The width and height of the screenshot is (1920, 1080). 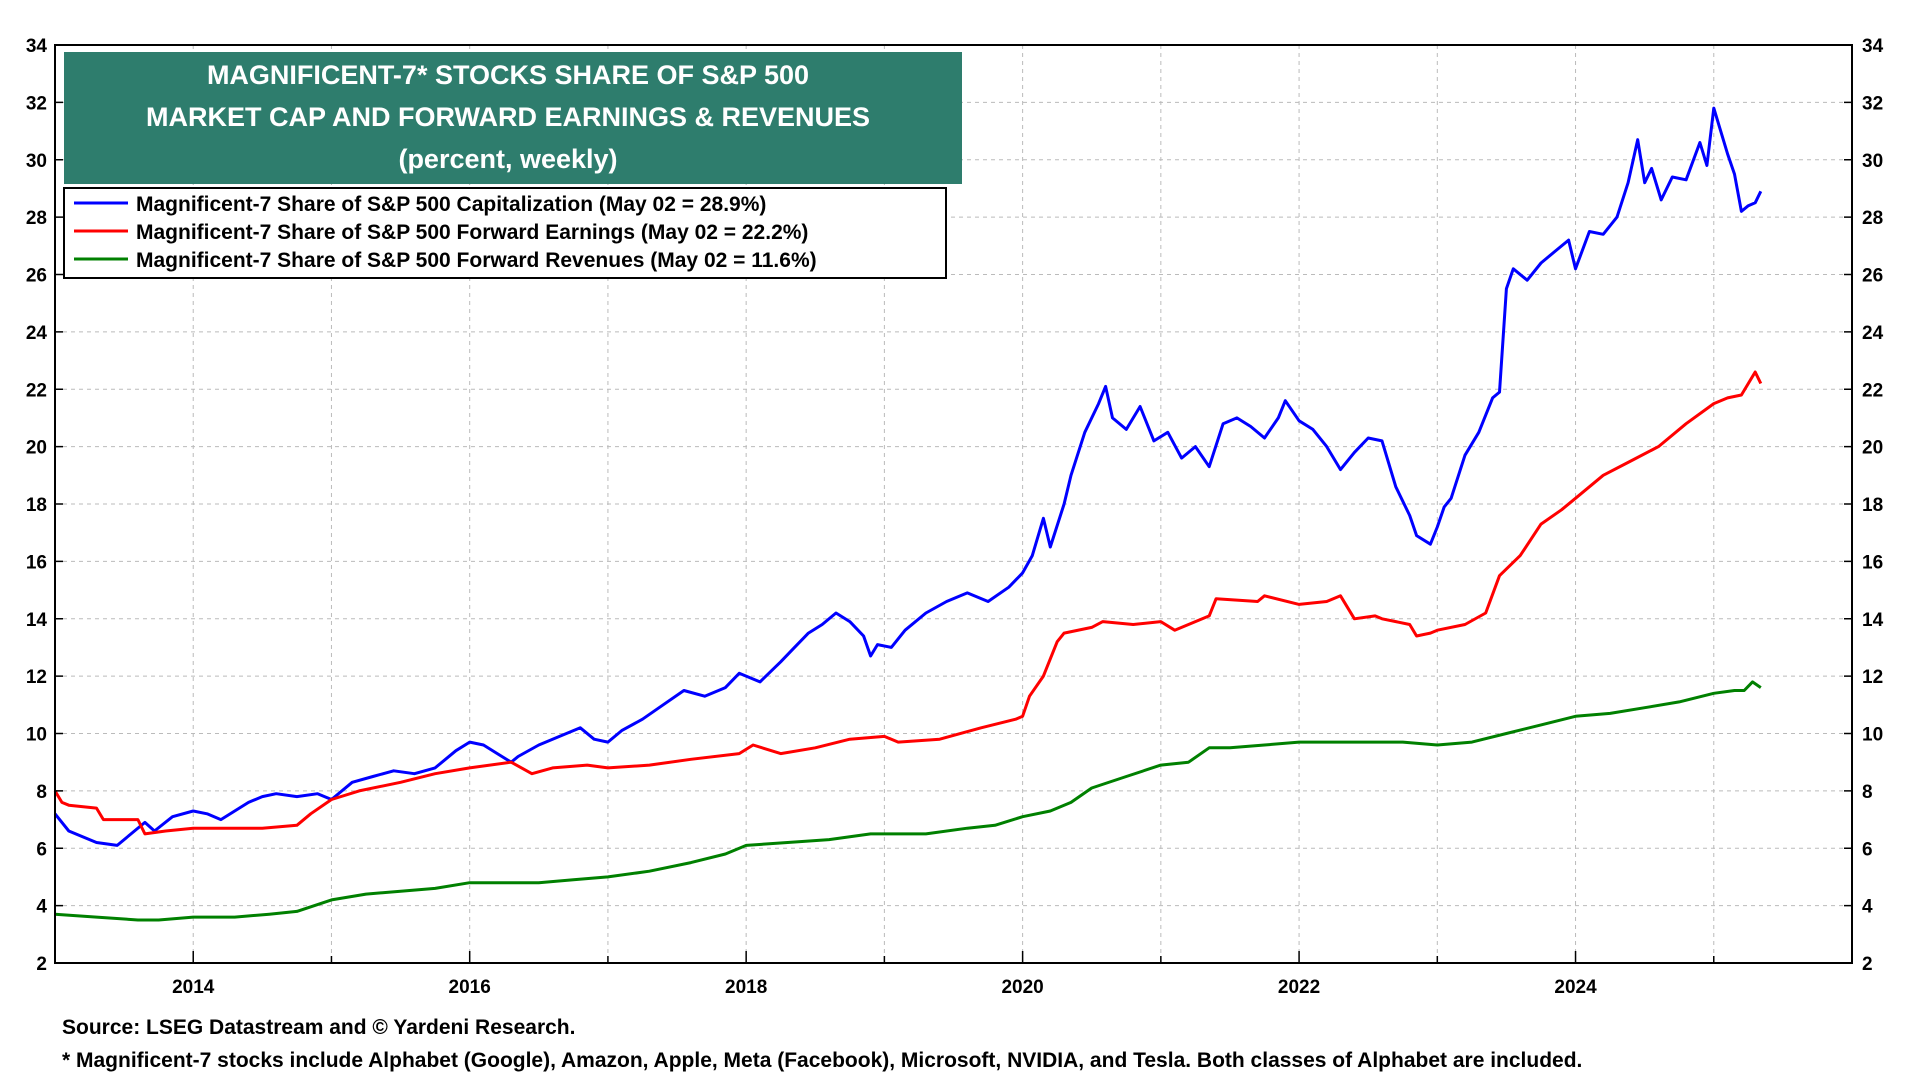 I want to click on y-tick-label-right: 24, so click(x=1873, y=333).